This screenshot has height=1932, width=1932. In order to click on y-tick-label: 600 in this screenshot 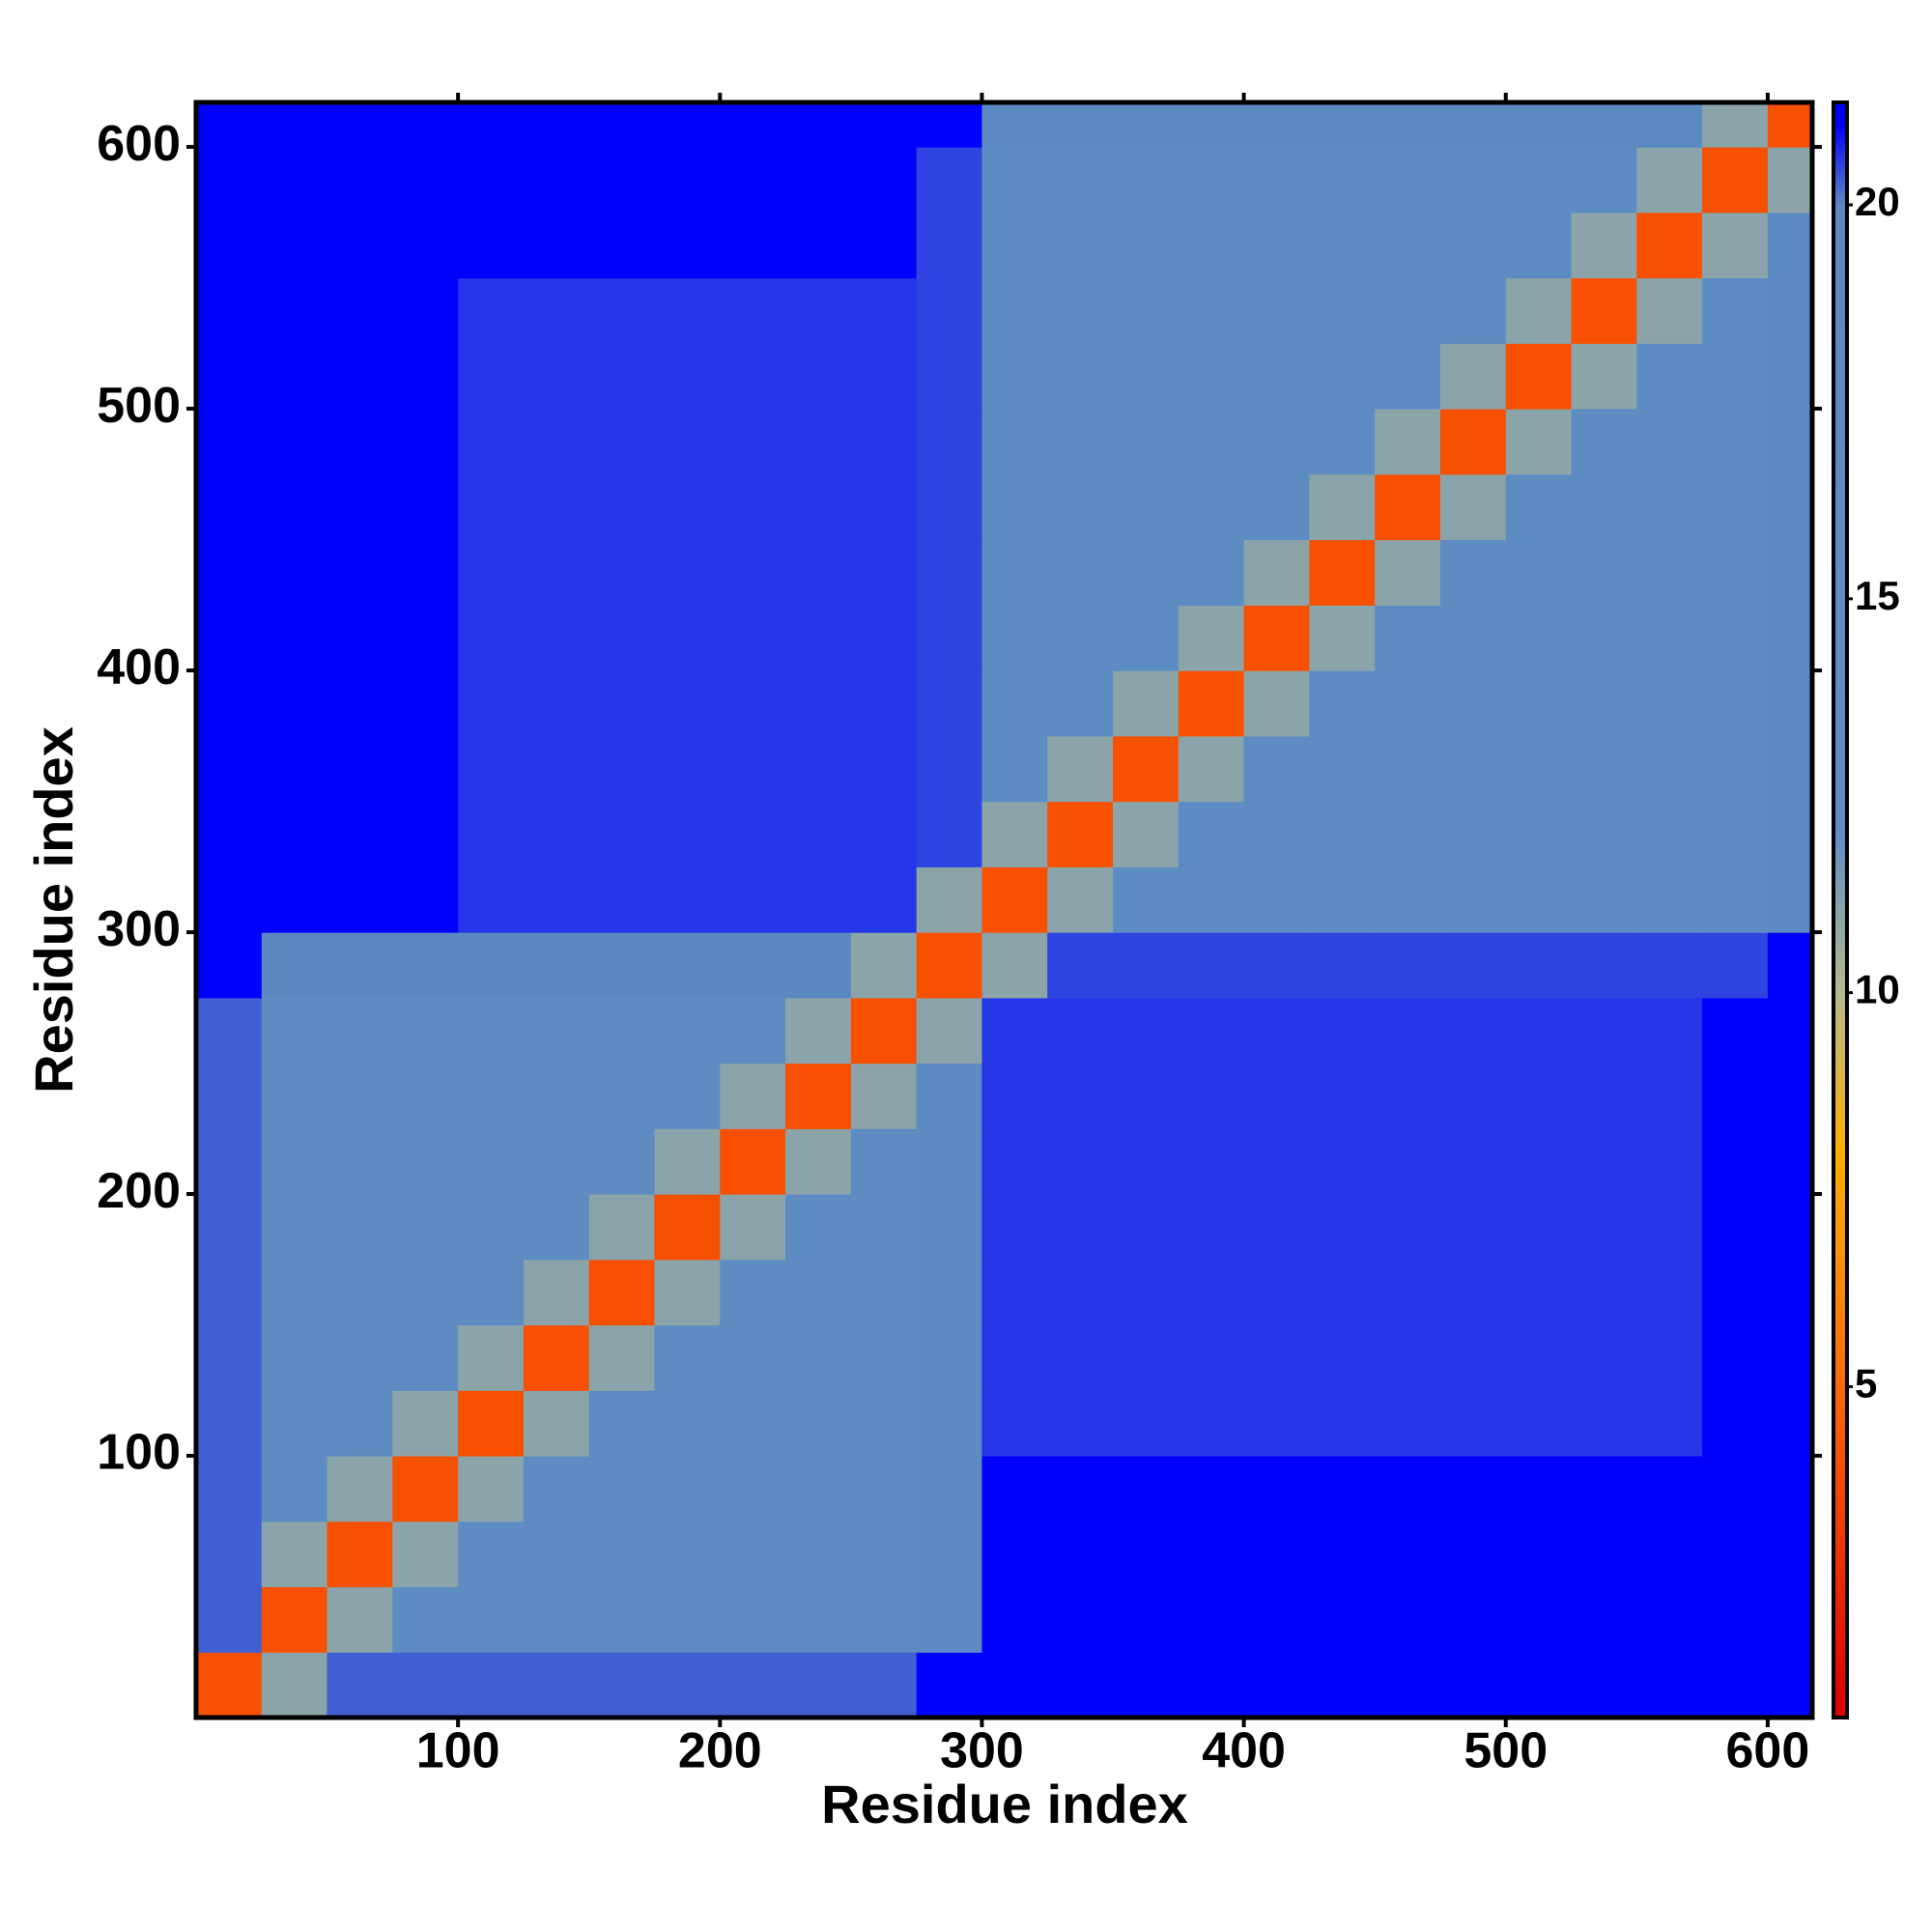, I will do `click(139, 144)`.